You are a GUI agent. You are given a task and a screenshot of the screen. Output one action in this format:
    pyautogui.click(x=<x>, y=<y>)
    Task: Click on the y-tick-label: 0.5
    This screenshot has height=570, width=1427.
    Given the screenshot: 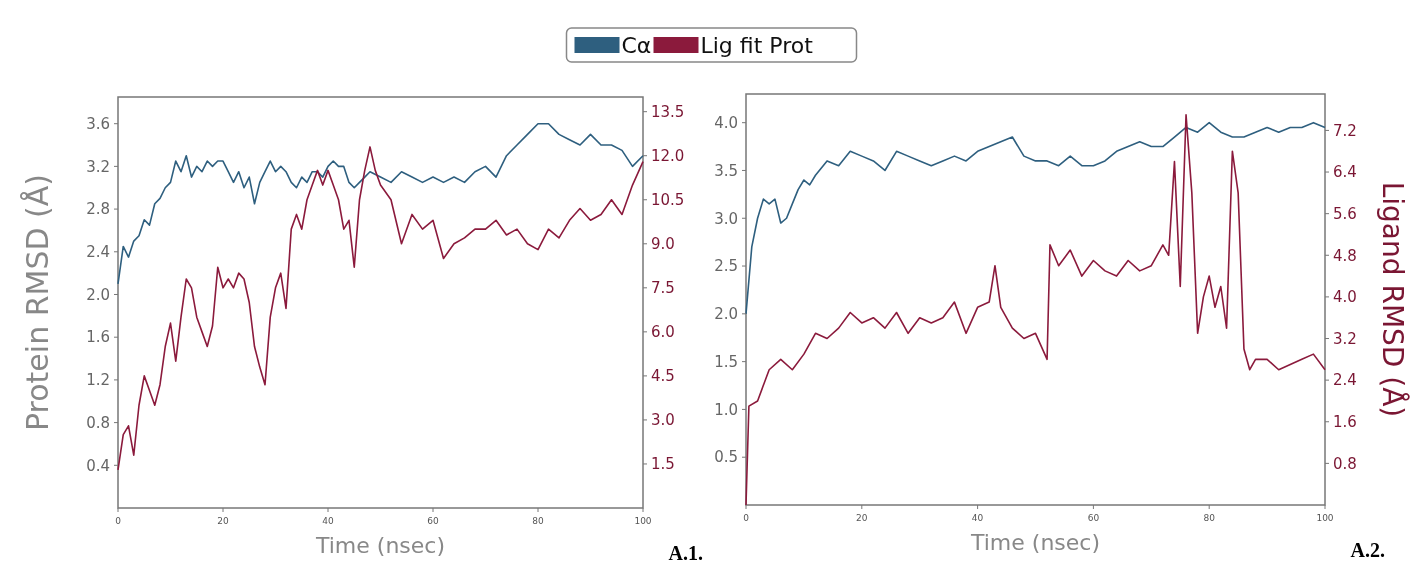 What is the action you would take?
    pyautogui.click(x=726, y=457)
    